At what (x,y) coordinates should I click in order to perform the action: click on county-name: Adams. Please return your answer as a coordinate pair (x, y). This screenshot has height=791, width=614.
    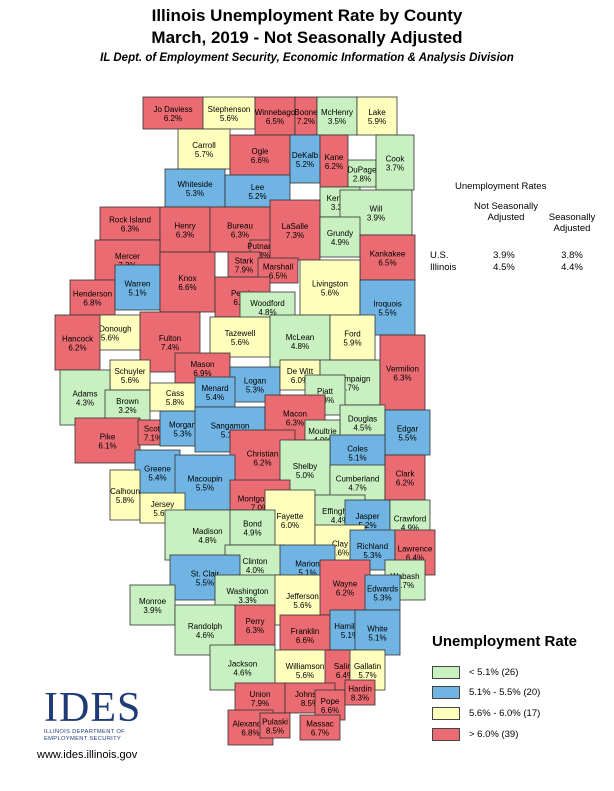
    Looking at the image, I should click on (85, 394).